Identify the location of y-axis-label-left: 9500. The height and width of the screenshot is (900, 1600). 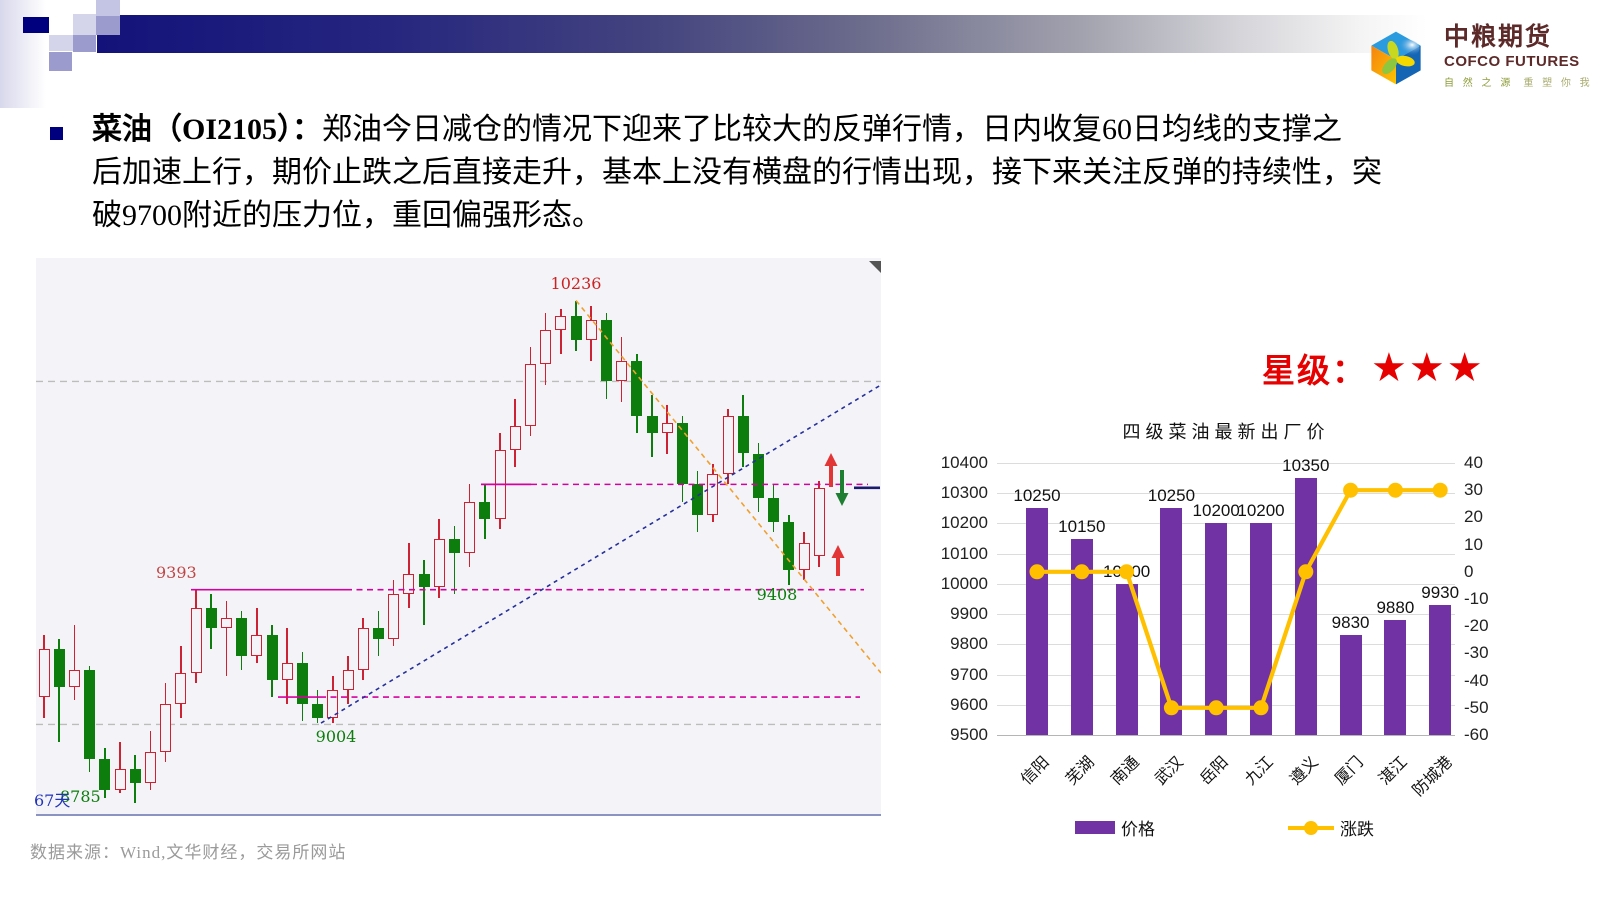
(969, 734).